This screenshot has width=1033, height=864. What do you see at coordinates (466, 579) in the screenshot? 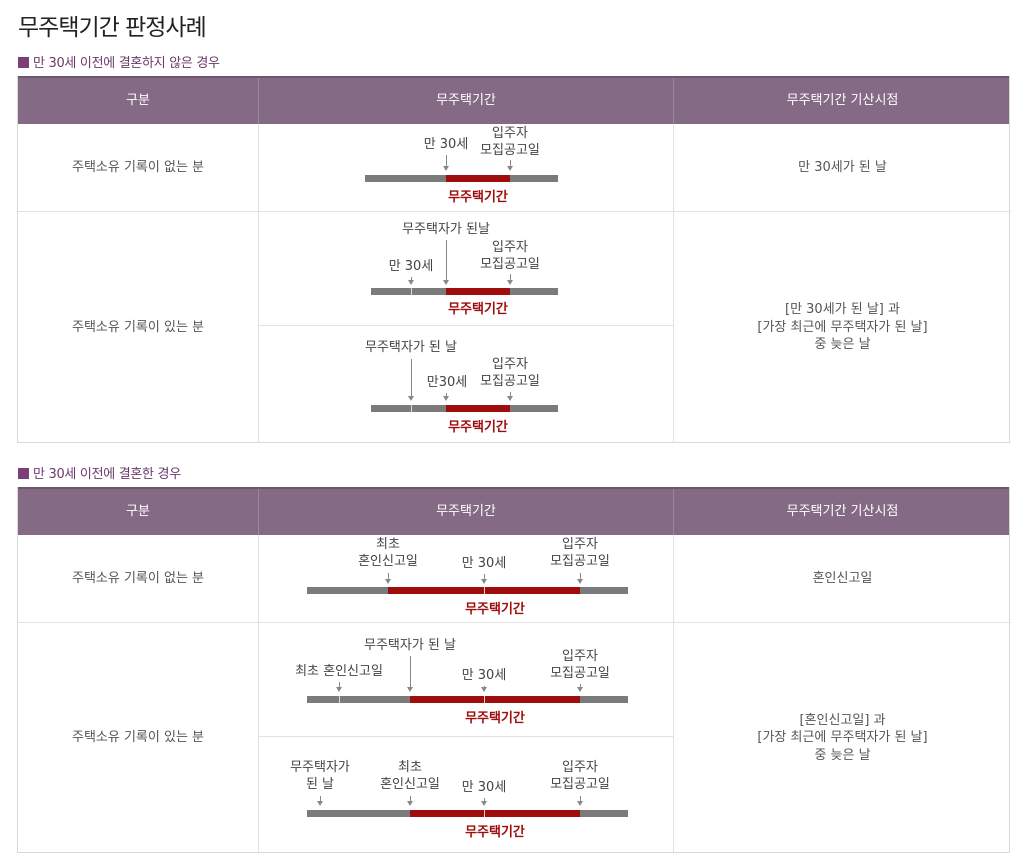
I see `period-diagram: 최초 혼인신고일 만 30세 입주자 모집공고일 무주택기간` at bounding box center [466, 579].